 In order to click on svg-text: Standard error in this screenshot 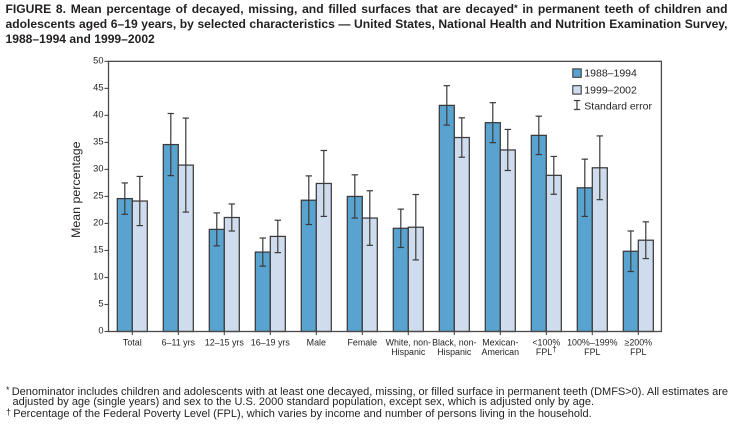, I will do `click(618, 106)`.